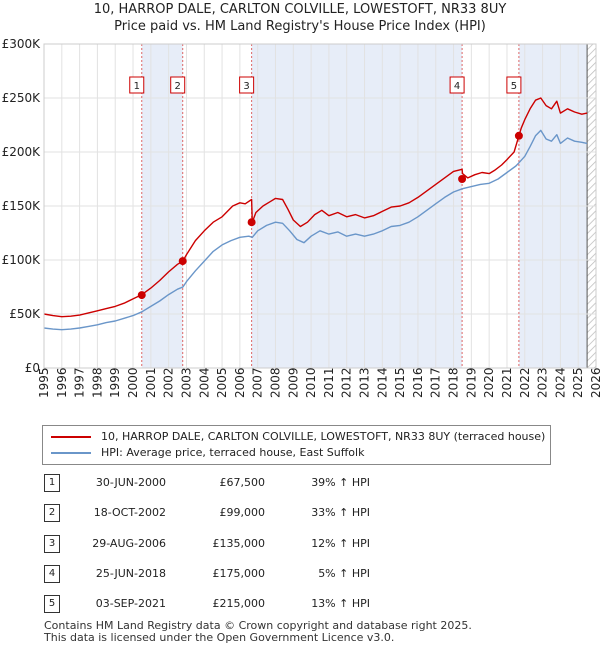 The image size is (600, 650). Describe the element at coordinates (311, 382) in the screenshot. I see `x-tick-label: 2010` at that location.